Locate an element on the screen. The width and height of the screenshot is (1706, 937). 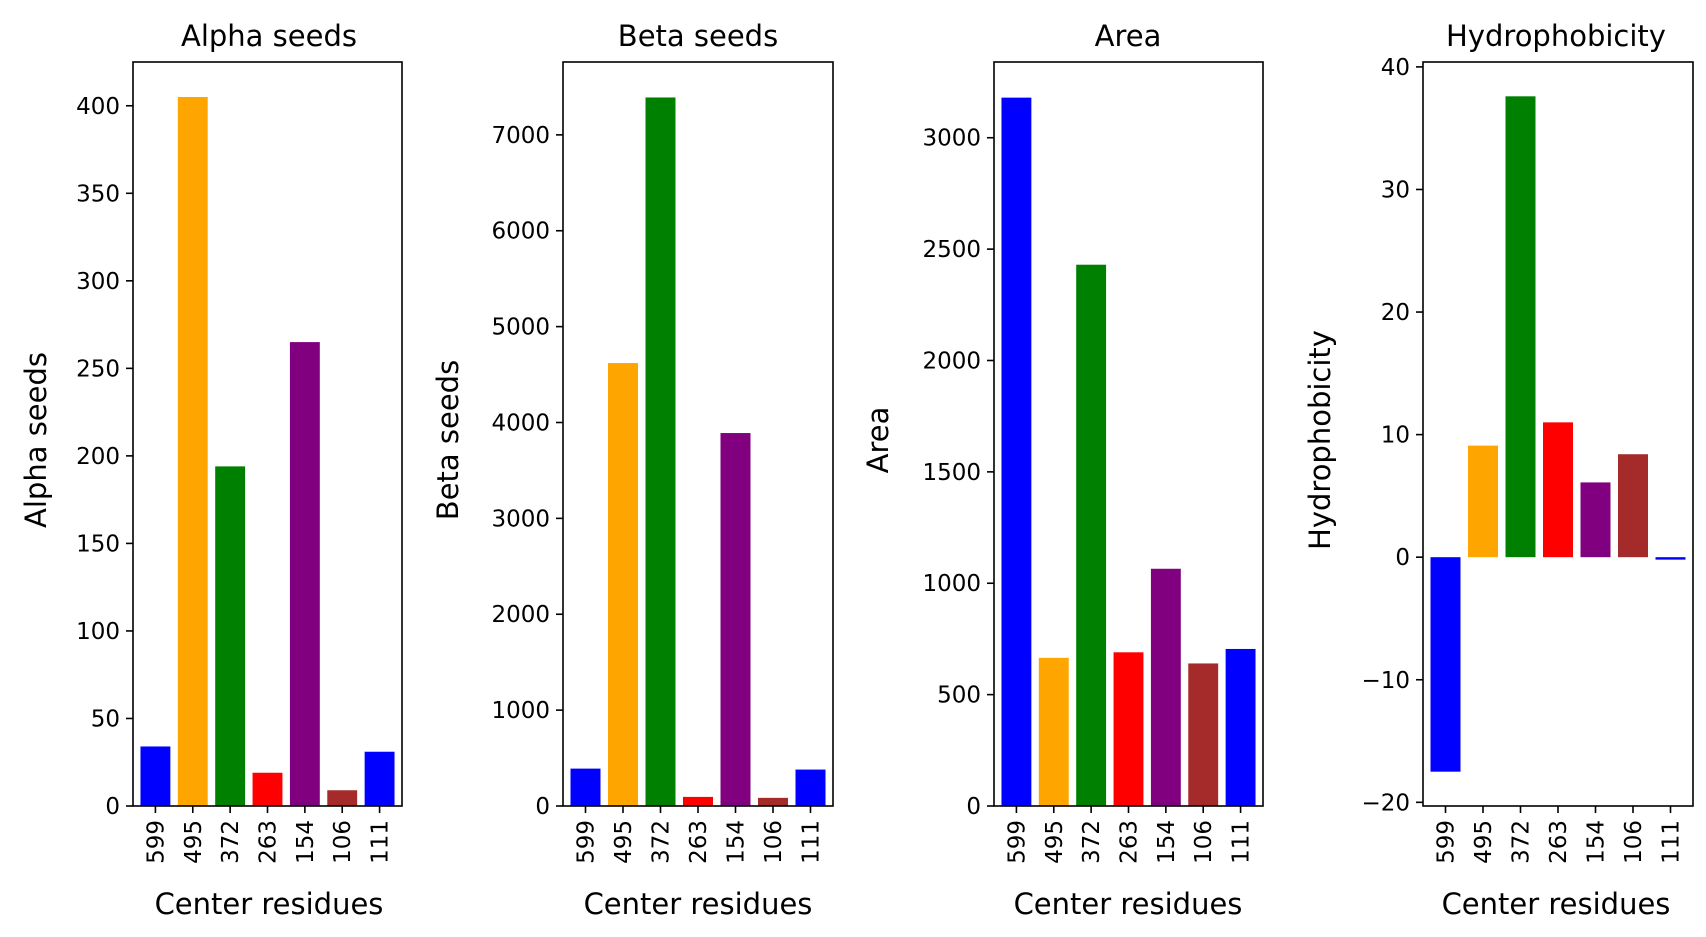
y-tick-label: 4000 is located at coordinates (520, 423).